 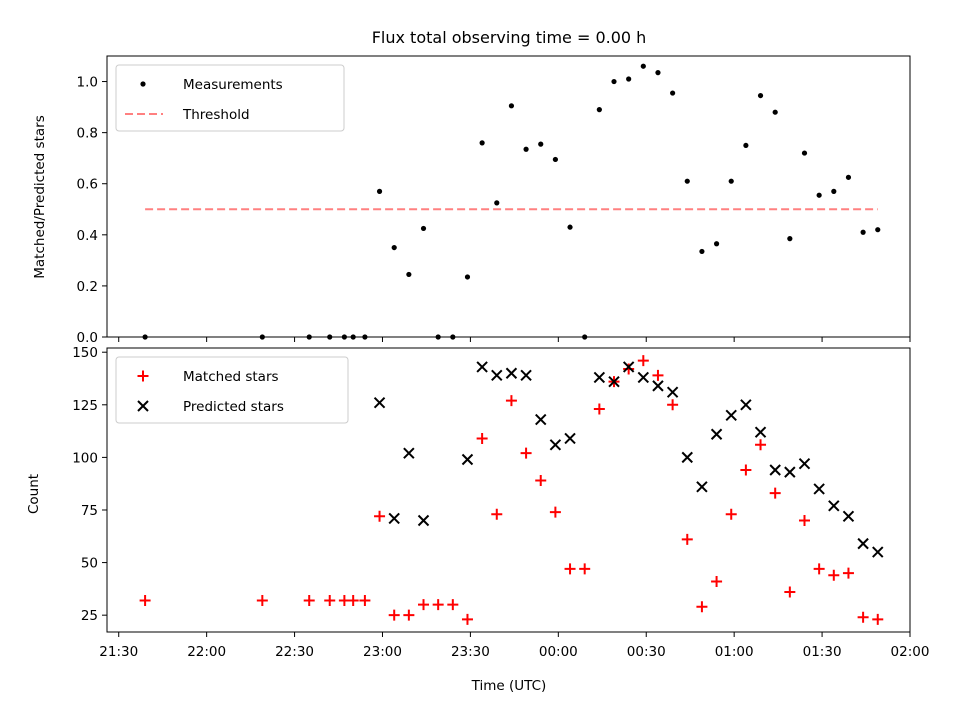 What do you see at coordinates (87, 338) in the screenshot?
I see `top-y-tick-label: 0.0` at bounding box center [87, 338].